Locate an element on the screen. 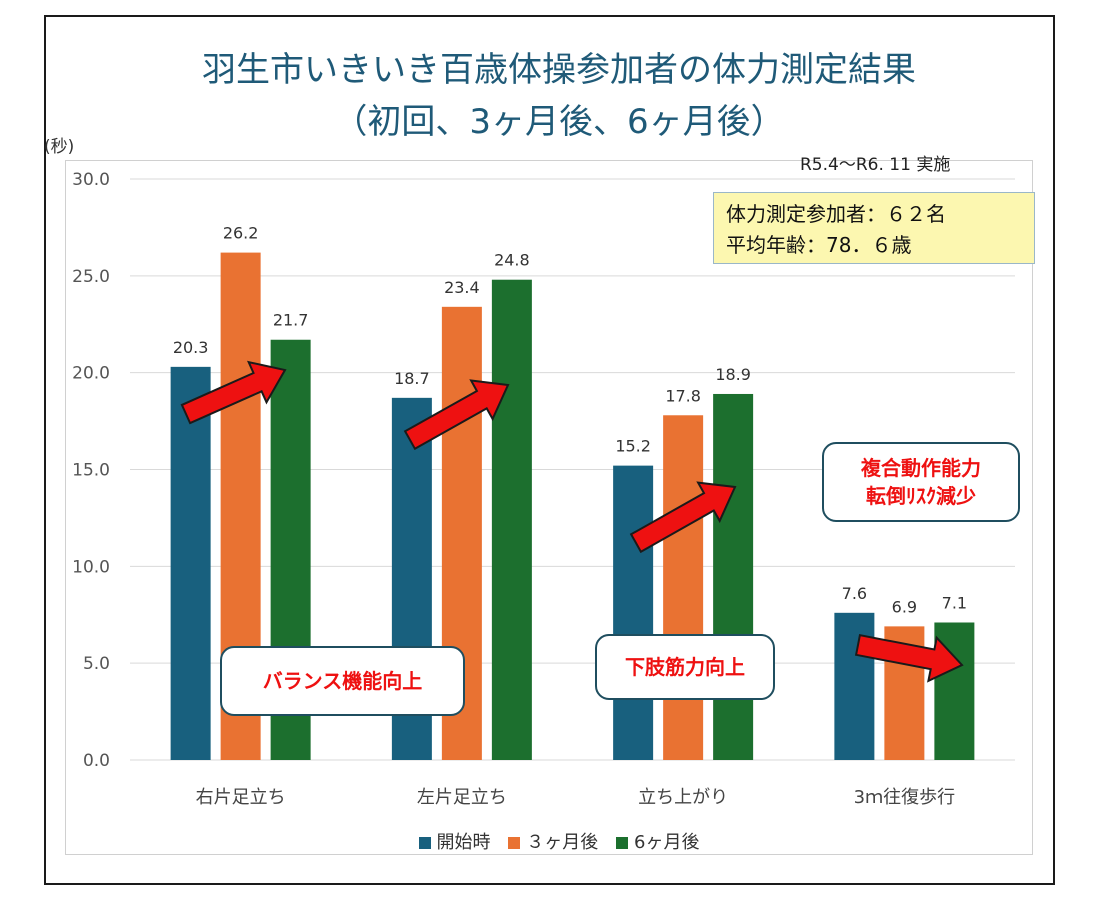 The image size is (1118, 902). y-tick-label: 30.0 is located at coordinates (91, 180).